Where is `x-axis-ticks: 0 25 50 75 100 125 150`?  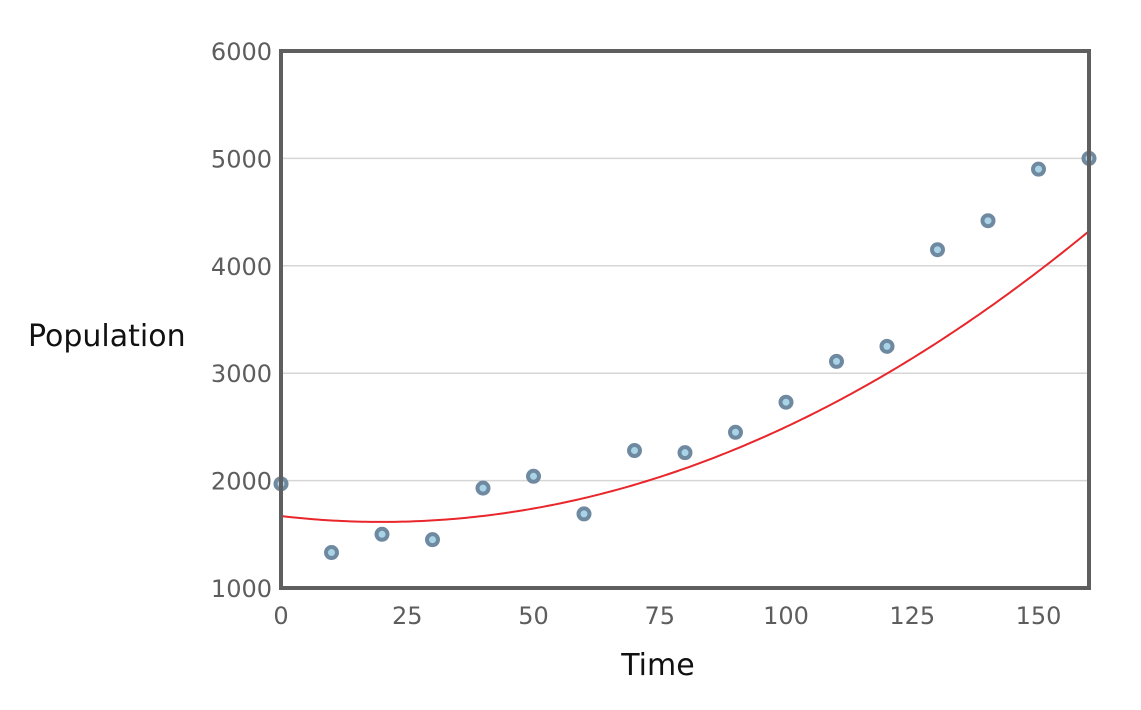 x-axis-ticks: 0 25 50 75 100 125 150 is located at coordinates (667, 616).